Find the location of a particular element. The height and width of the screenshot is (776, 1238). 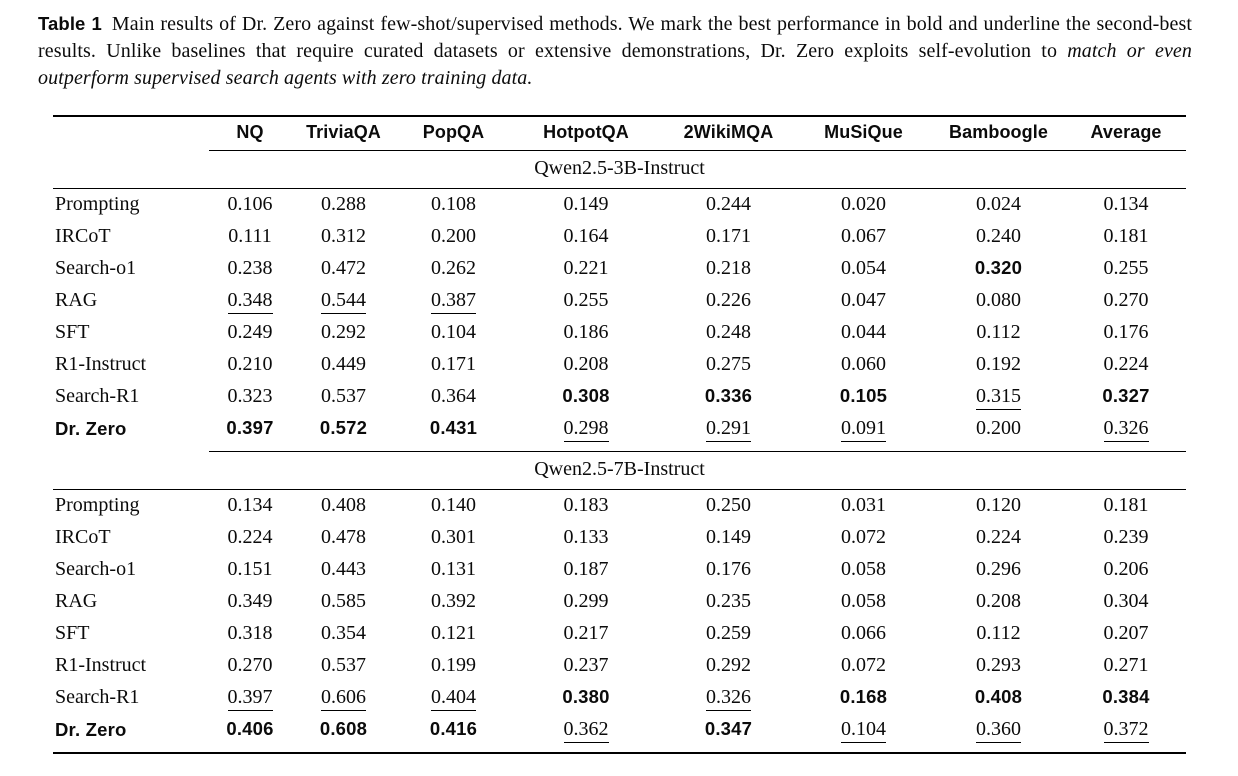

value-cell: 0.208 is located at coordinates (586, 365).